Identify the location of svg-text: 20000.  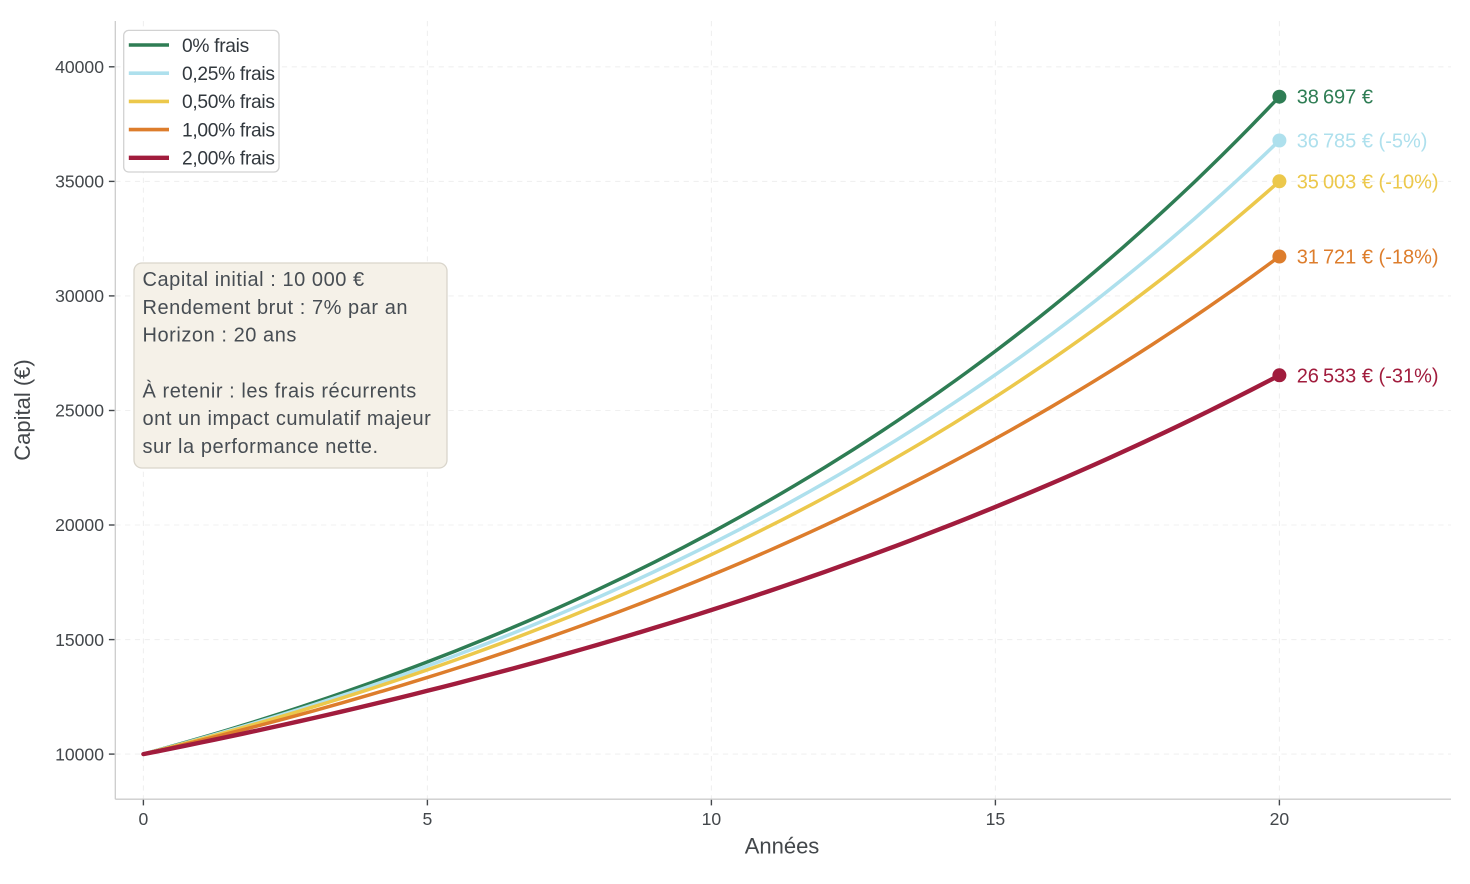
(79, 525).